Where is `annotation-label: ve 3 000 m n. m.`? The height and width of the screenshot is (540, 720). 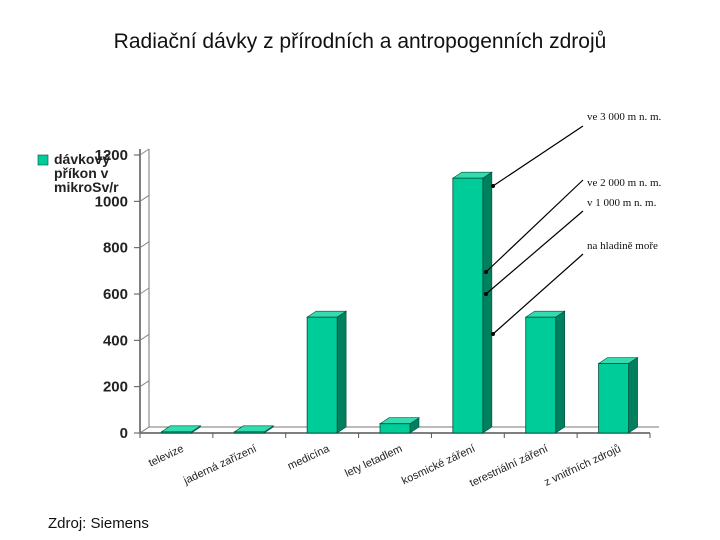
annotation-label: ve 3 000 m n. m. is located at coordinates (624, 117).